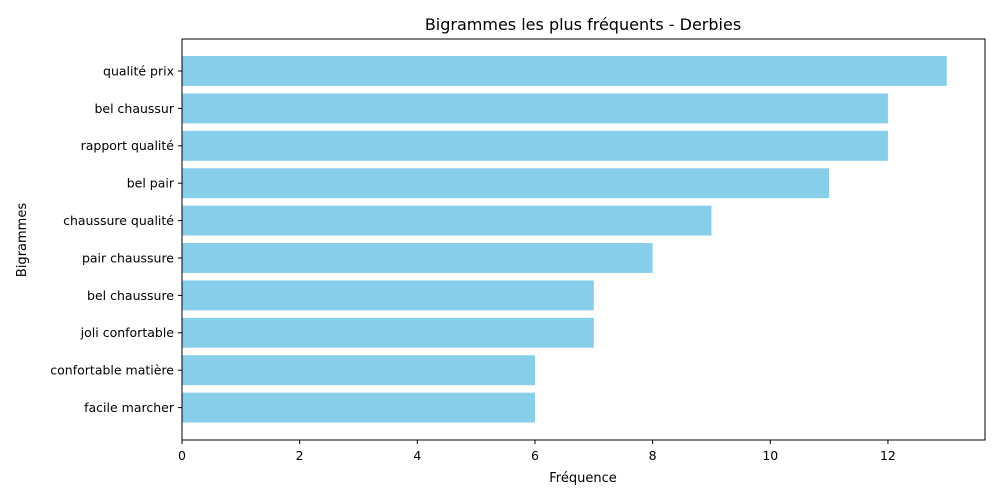  What do you see at coordinates (118, 220) in the screenshot?
I see `y-tick-label: chaussure qualité` at bounding box center [118, 220].